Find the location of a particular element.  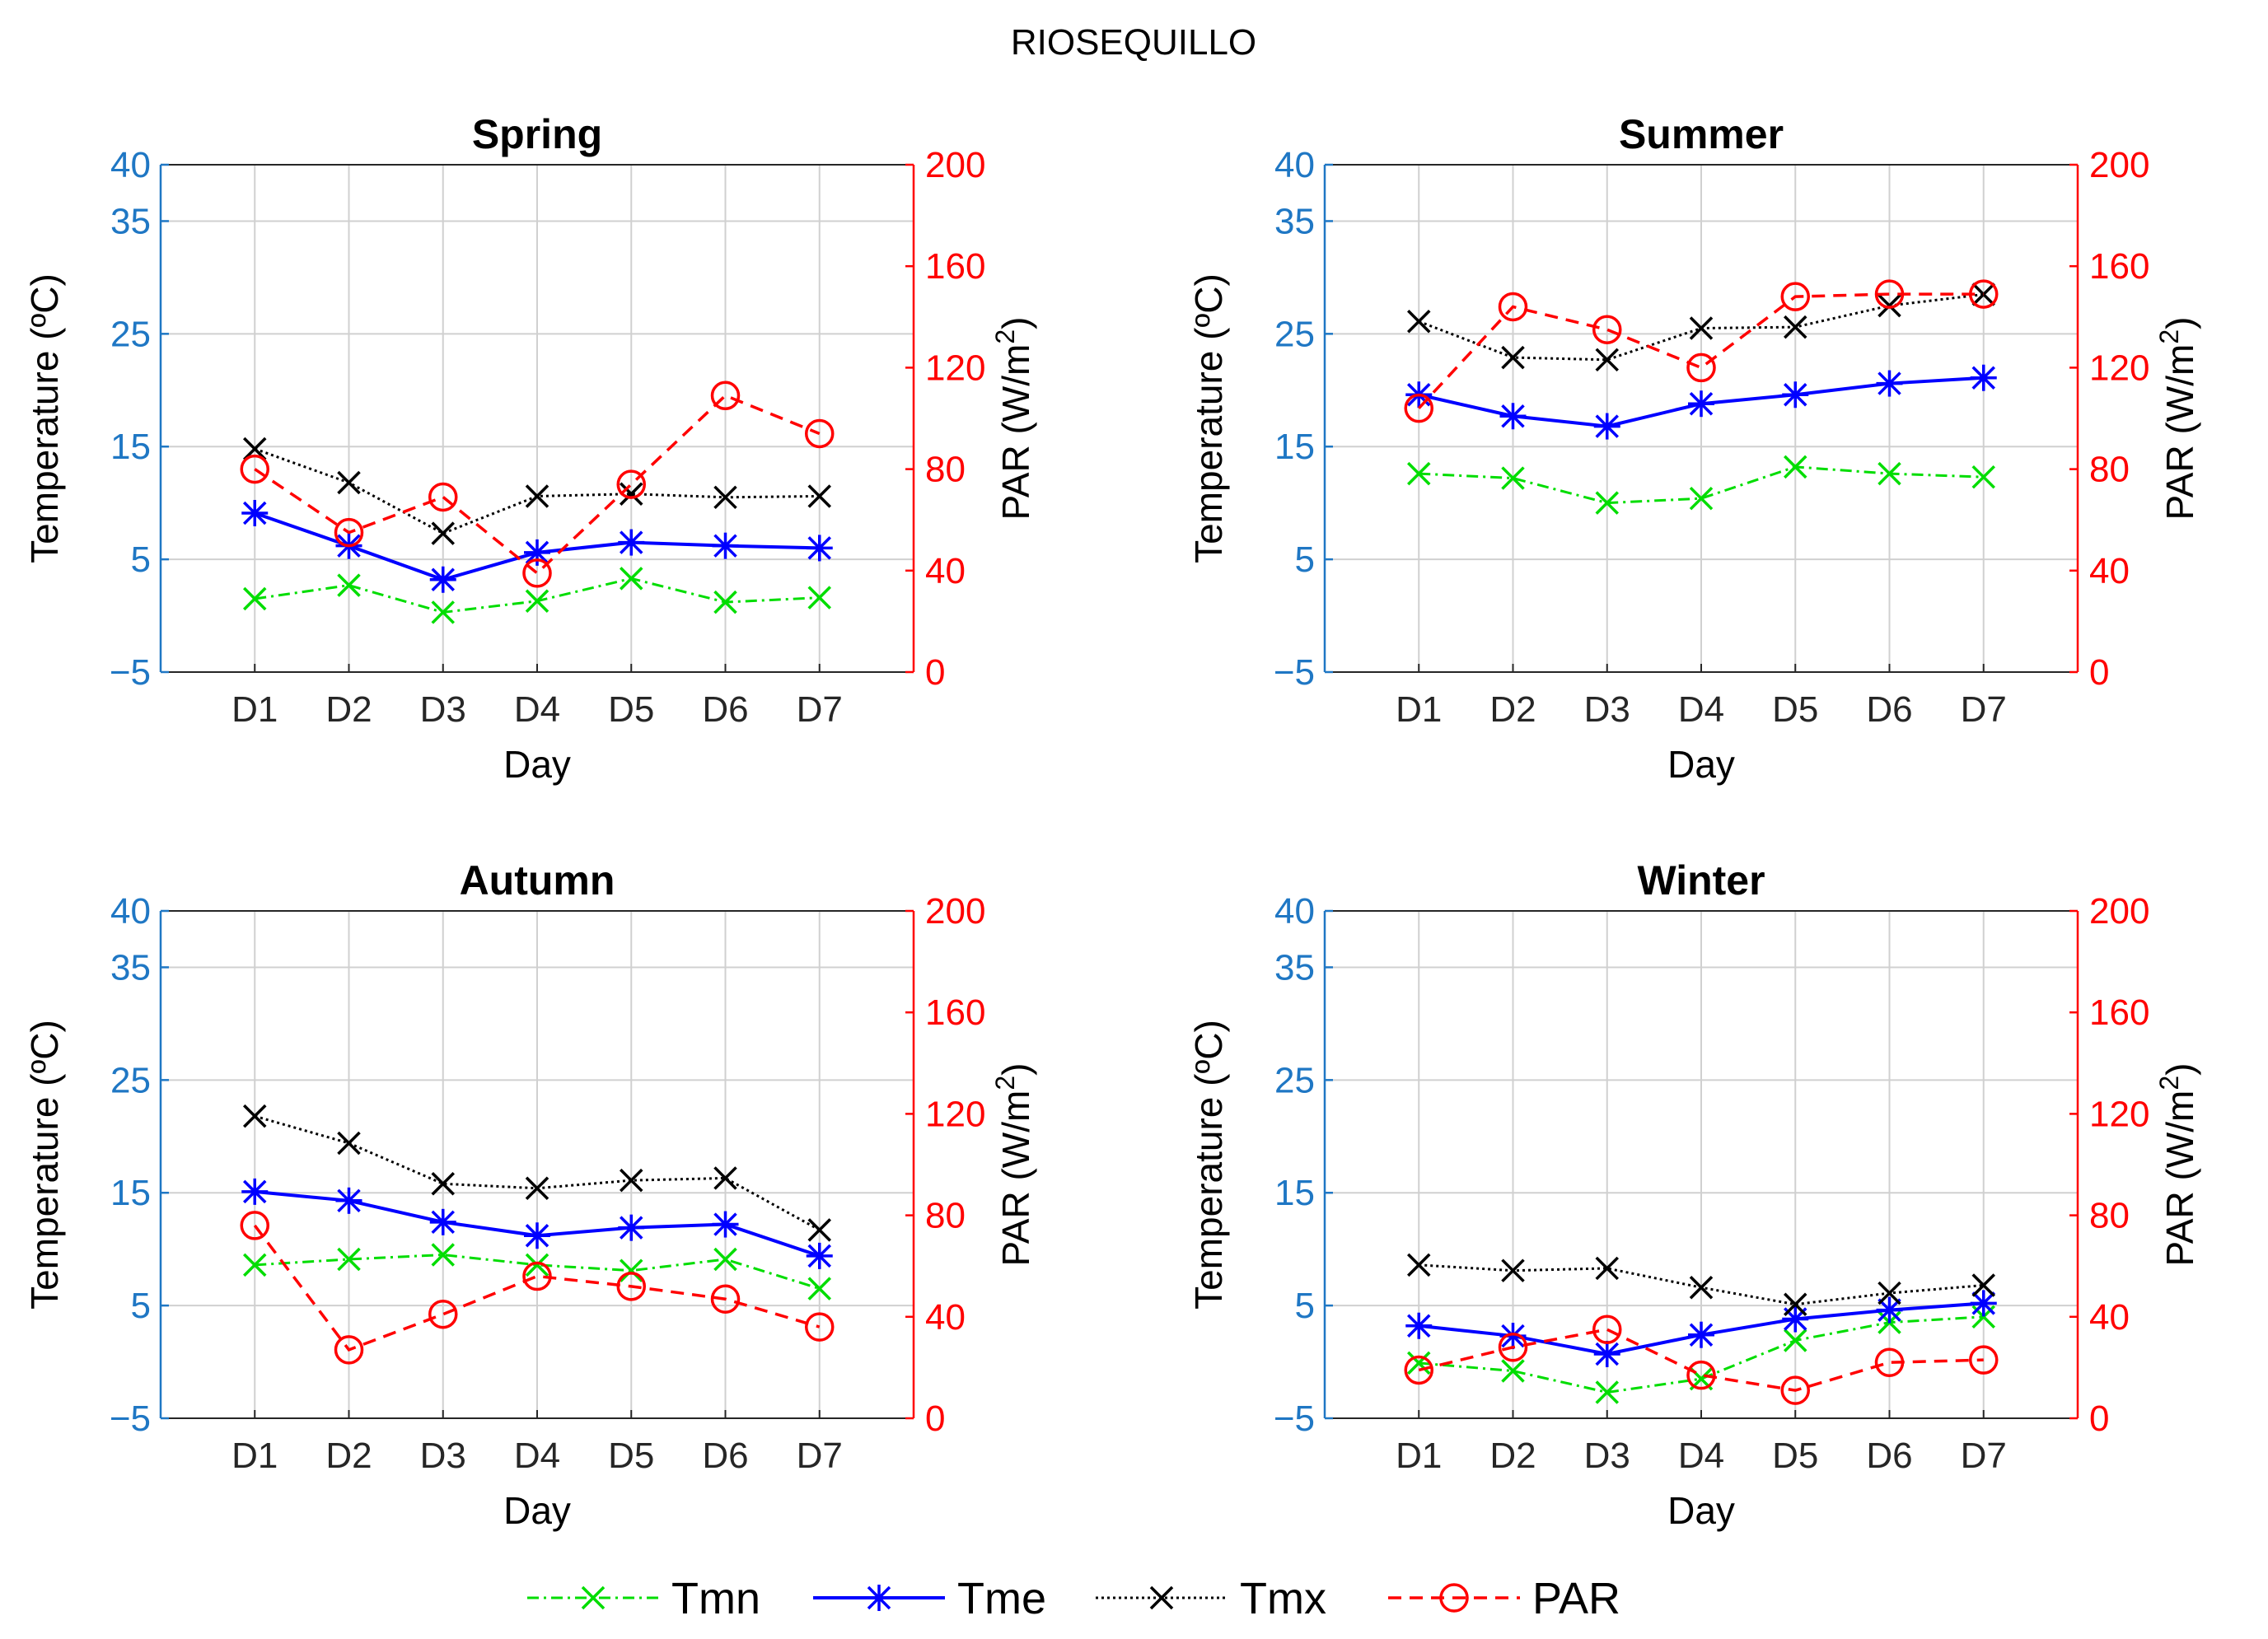

series-line-par is located at coordinates (1700, 350).